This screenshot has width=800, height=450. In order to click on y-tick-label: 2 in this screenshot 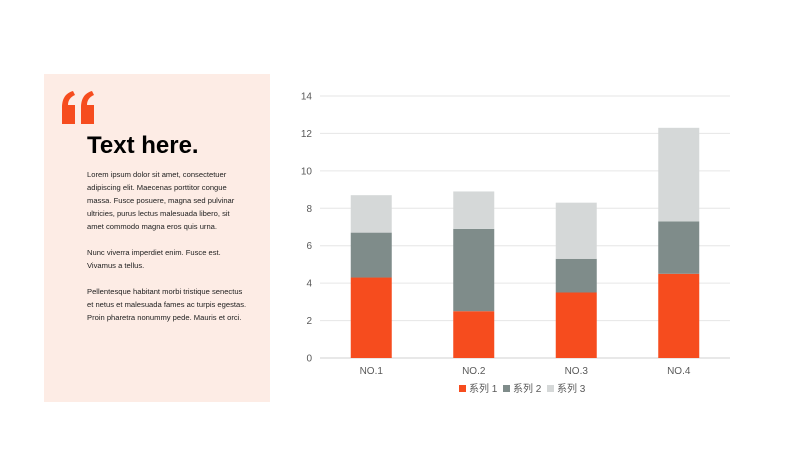, I will do `click(309, 321)`.